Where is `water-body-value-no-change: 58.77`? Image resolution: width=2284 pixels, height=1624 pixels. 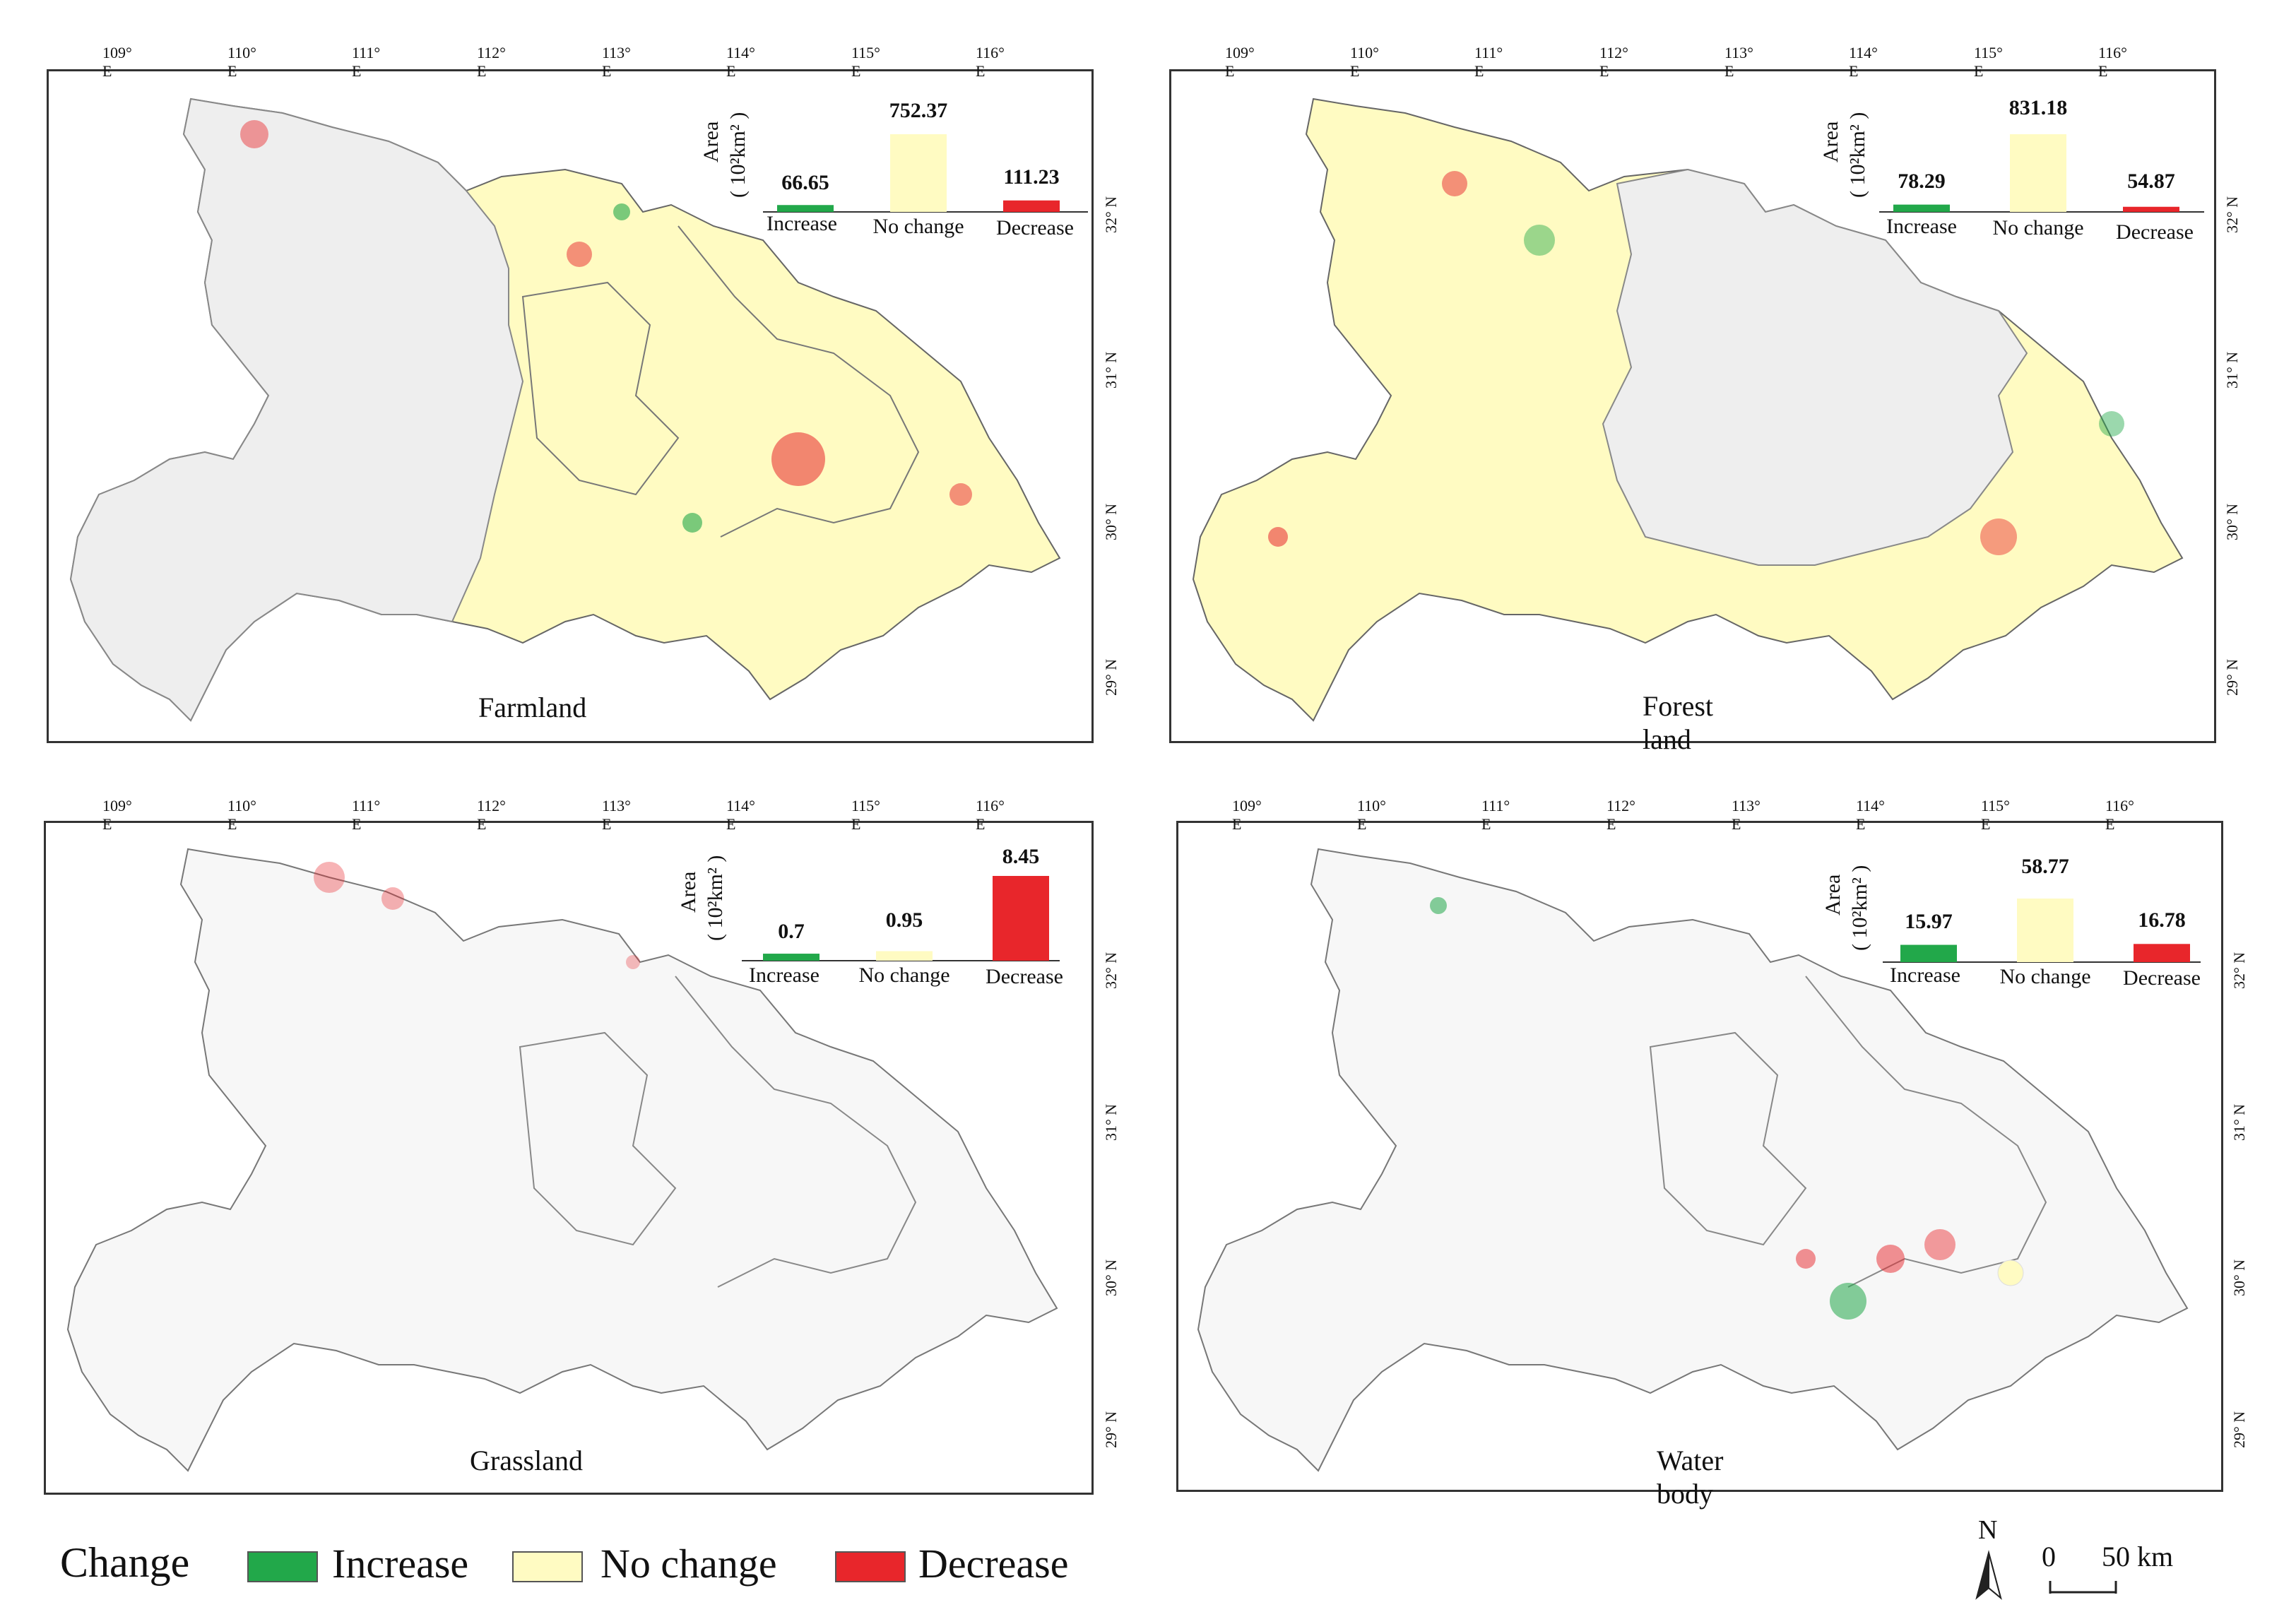
water-body-value-no-change: 58.77 is located at coordinates (2045, 866).